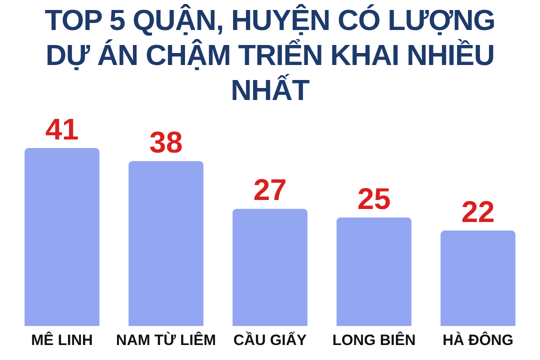 This screenshot has height=360, width=540. I want to click on data-label: 38, so click(166, 143).